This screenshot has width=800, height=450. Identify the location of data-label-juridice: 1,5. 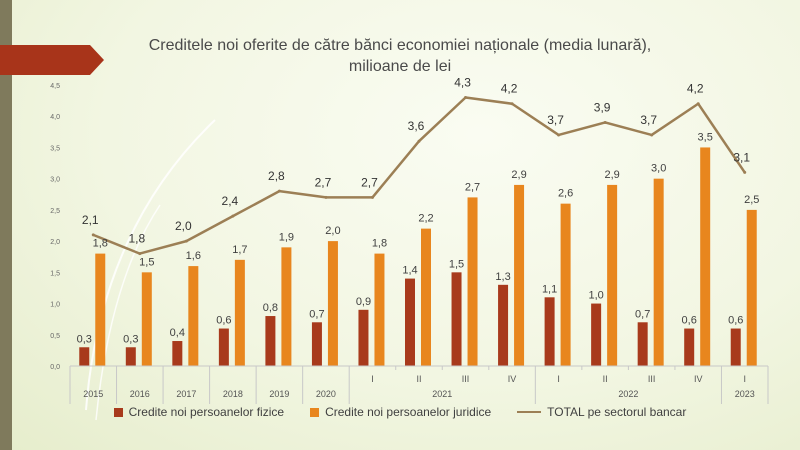
(146, 262).